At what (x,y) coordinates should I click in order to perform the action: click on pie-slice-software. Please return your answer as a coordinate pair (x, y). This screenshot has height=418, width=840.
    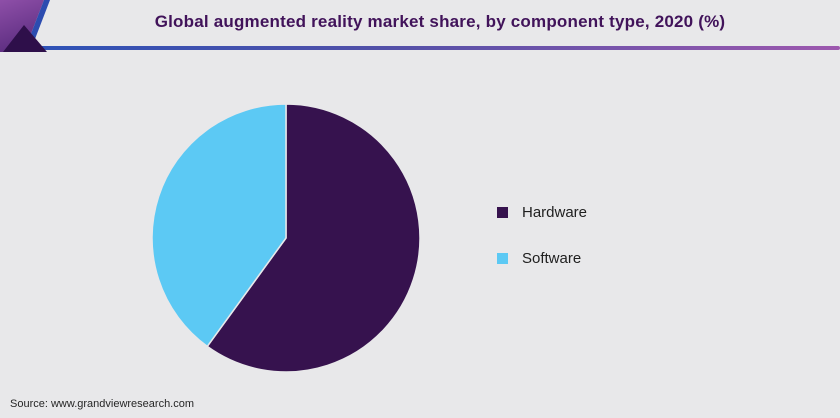
    Looking at the image, I should click on (219, 225).